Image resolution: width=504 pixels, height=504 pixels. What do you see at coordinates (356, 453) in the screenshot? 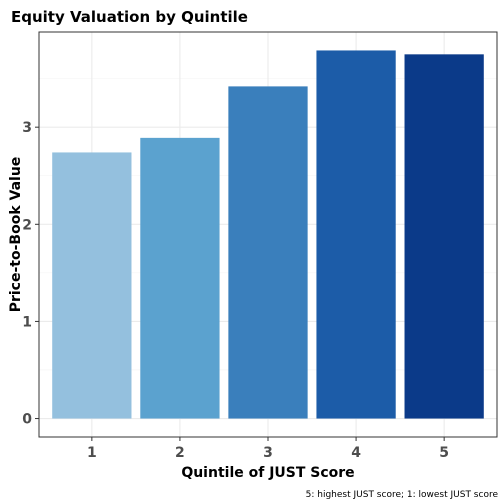
I see `x-tick-label: 4` at bounding box center [356, 453].